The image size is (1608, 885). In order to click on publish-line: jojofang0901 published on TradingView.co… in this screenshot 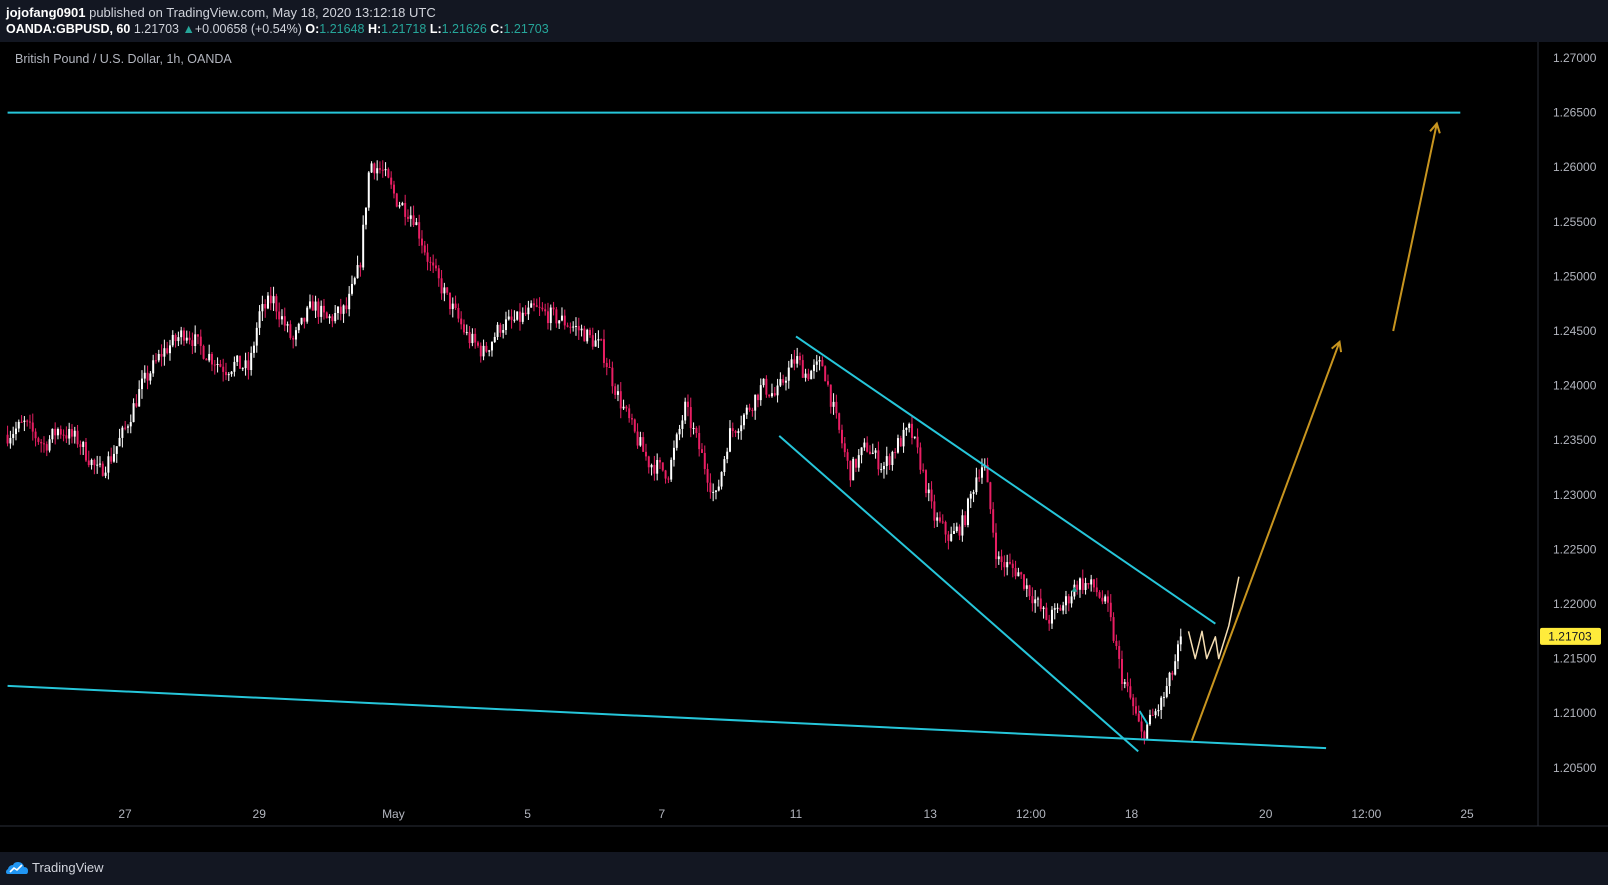, I will do `click(221, 12)`.